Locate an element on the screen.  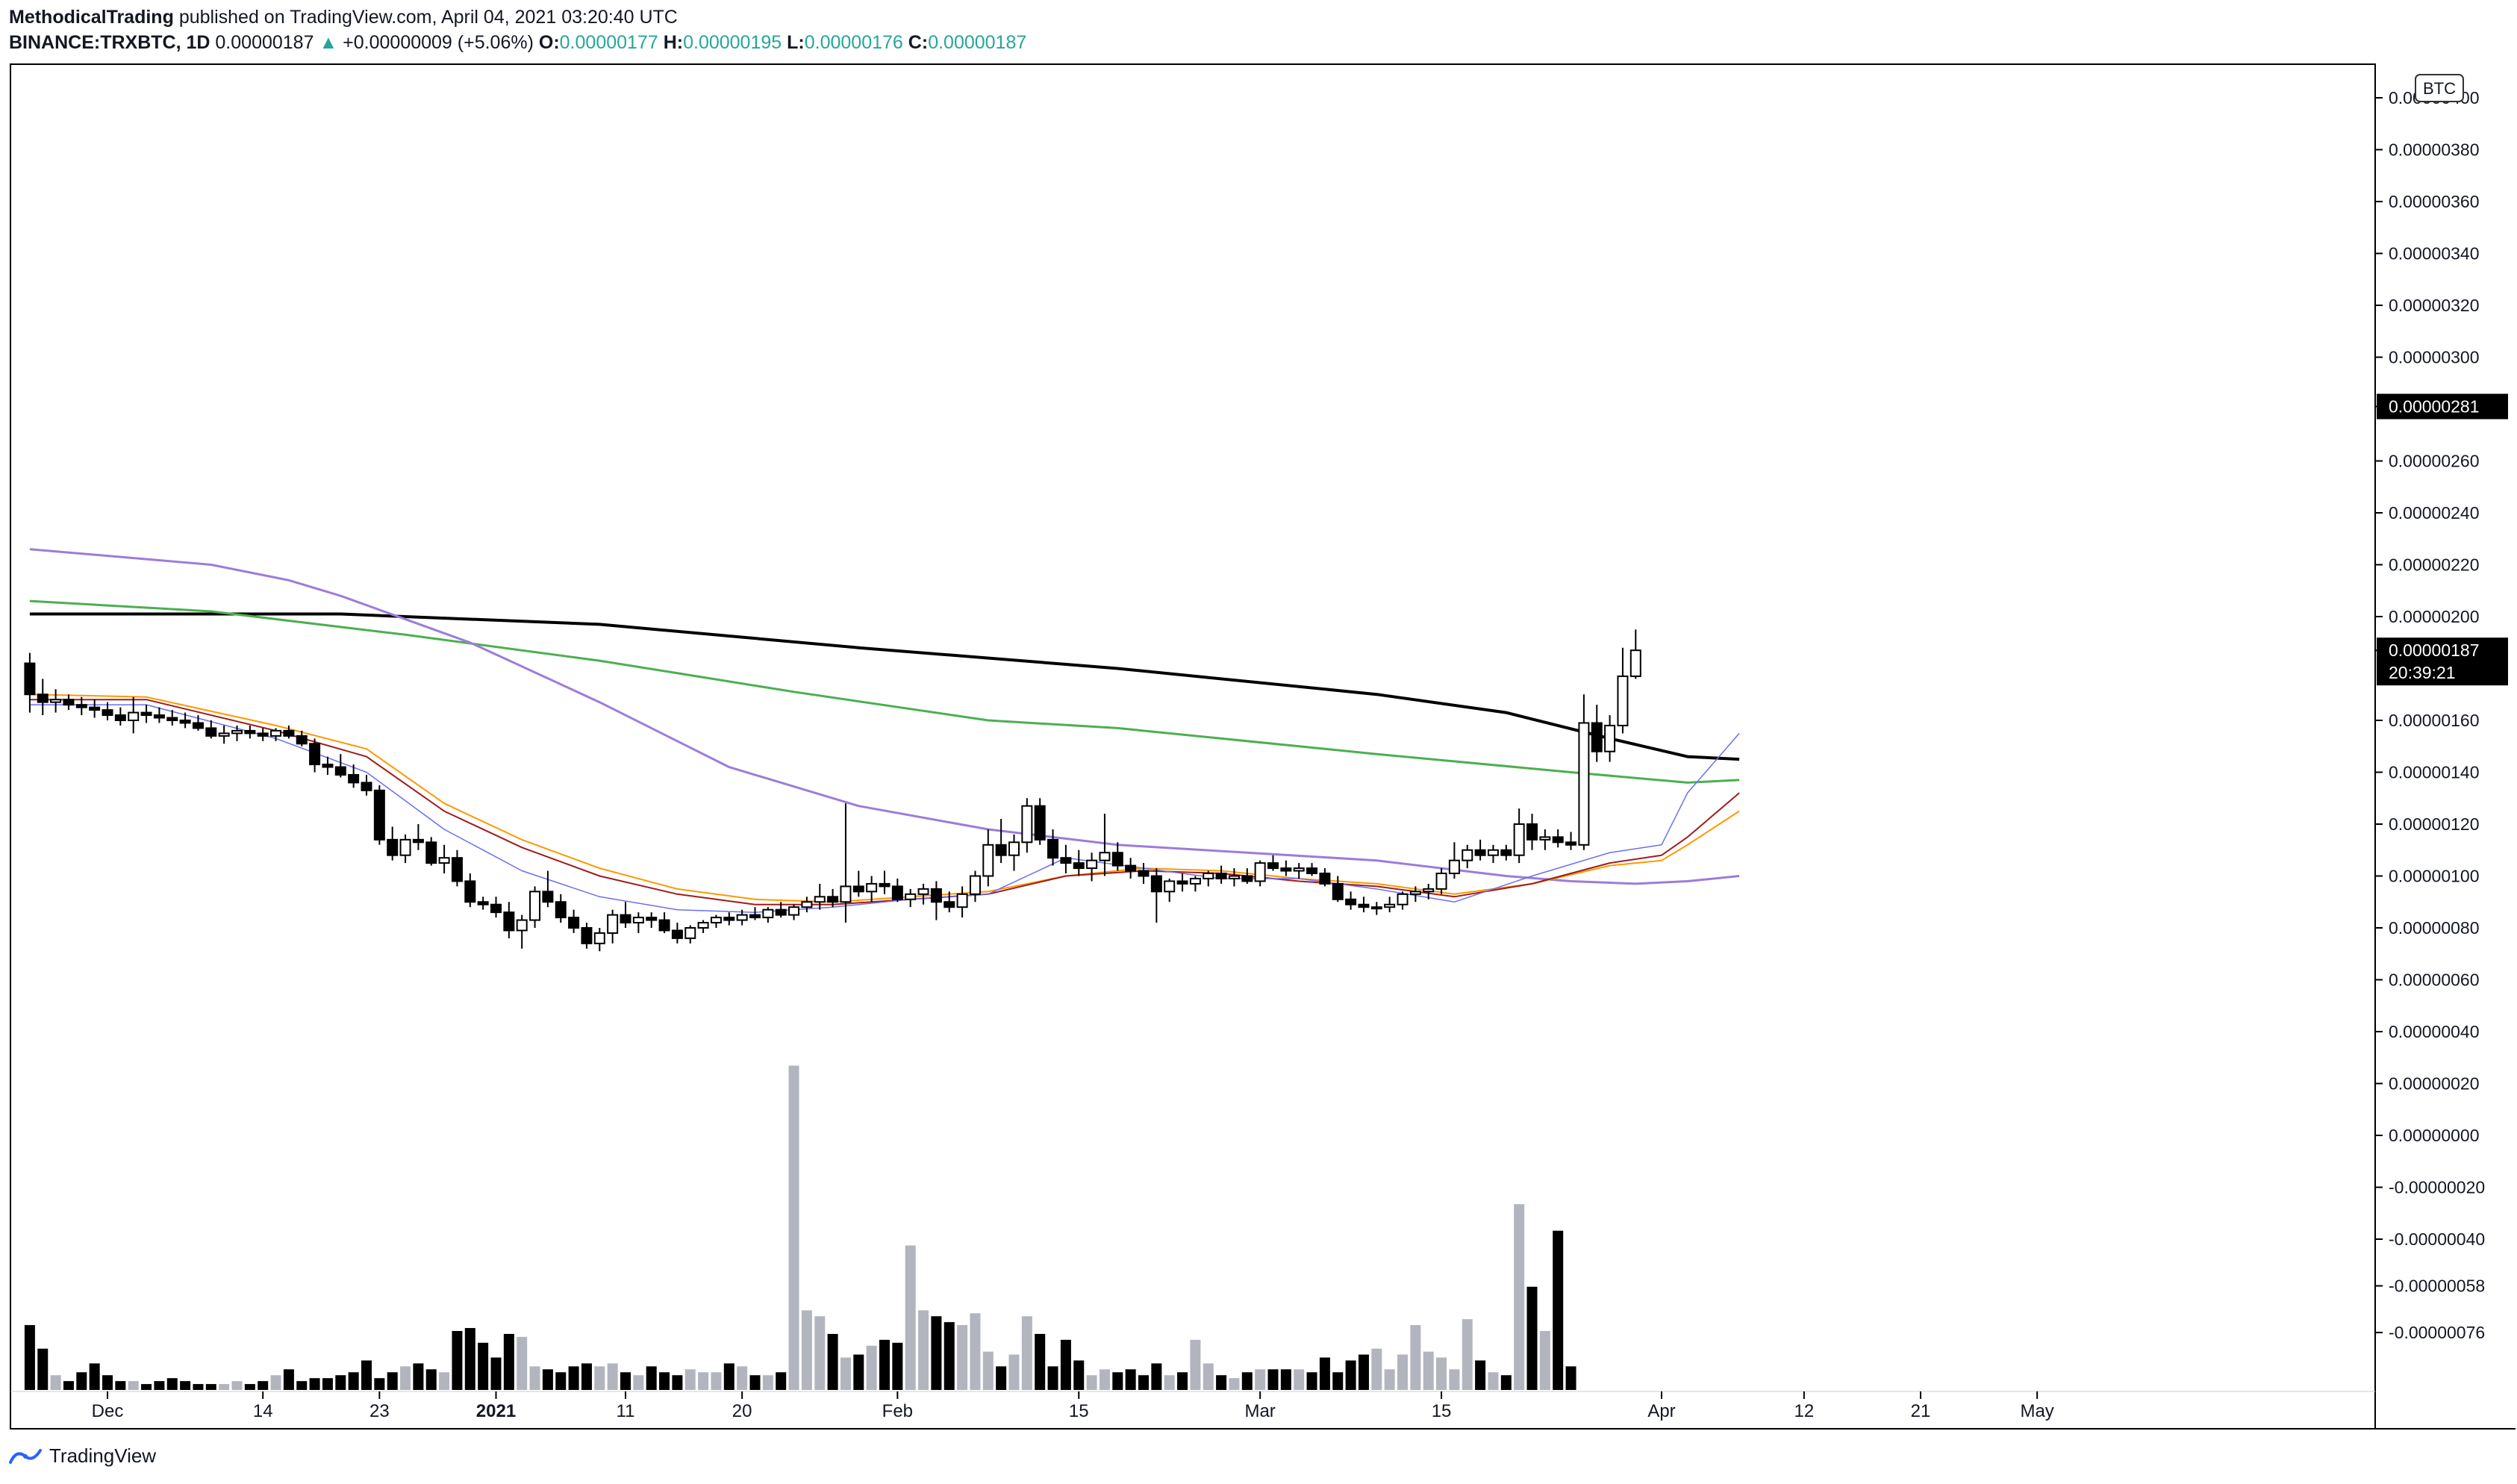
volume-bars is located at coordinates (800, 1227).